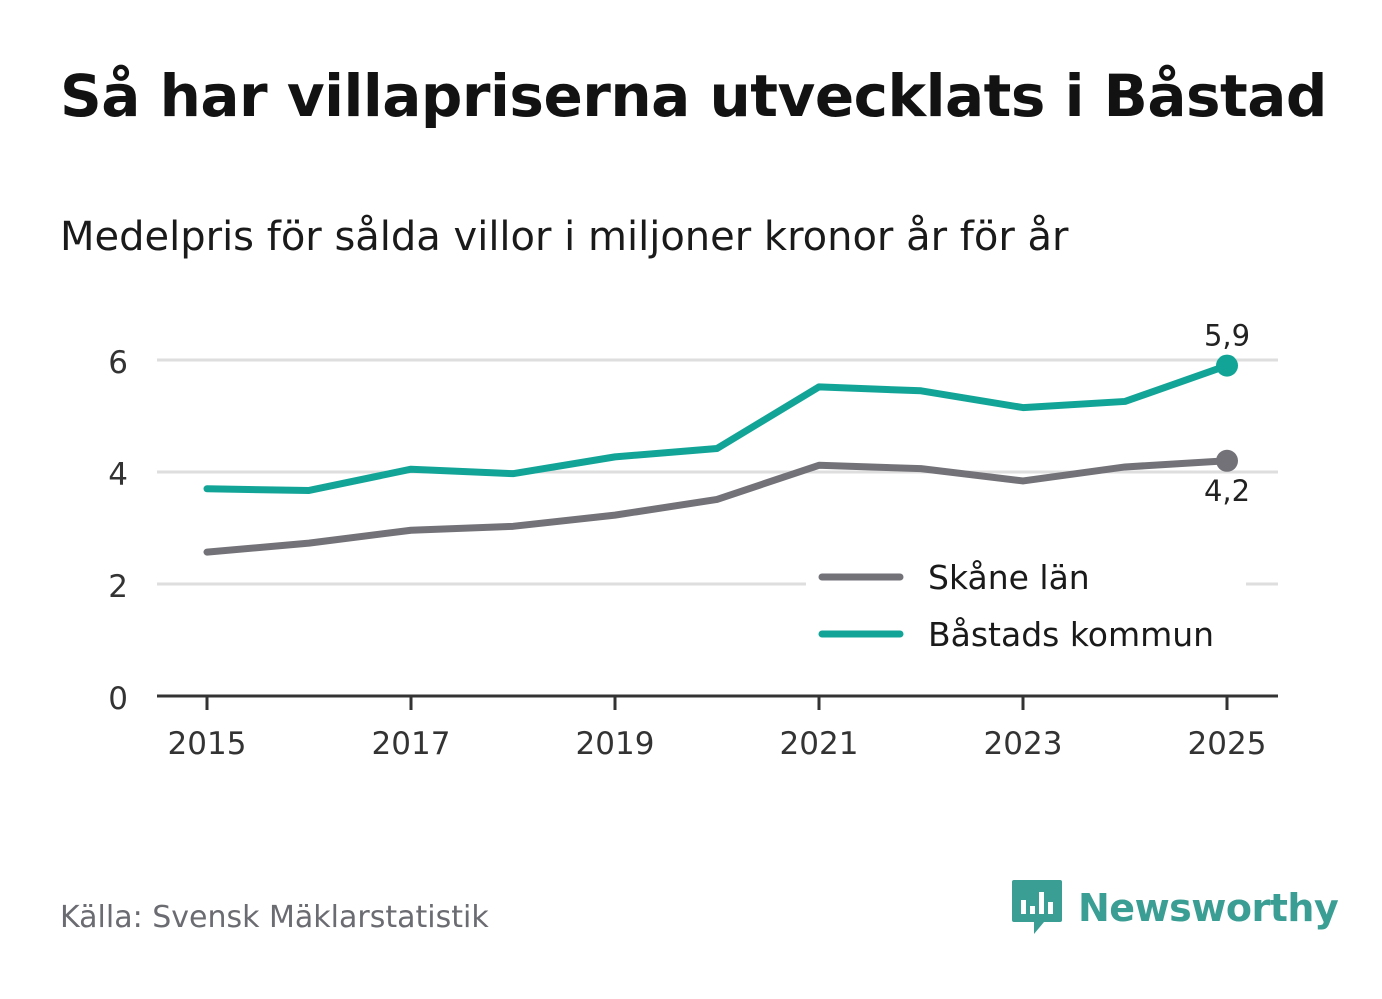 The height and width of the screenshot is (999, 1382). Describe the element at coordinates (1227, 491) in the screenshot. I see `series-end-label-0: 4,2` at that location.